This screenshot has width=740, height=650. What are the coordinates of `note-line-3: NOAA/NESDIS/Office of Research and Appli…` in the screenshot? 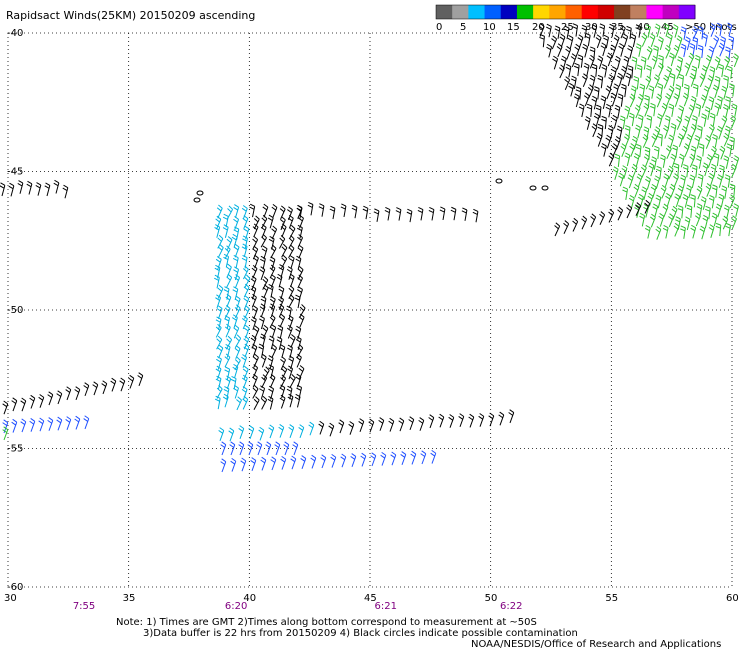 It's located at (596, 644).